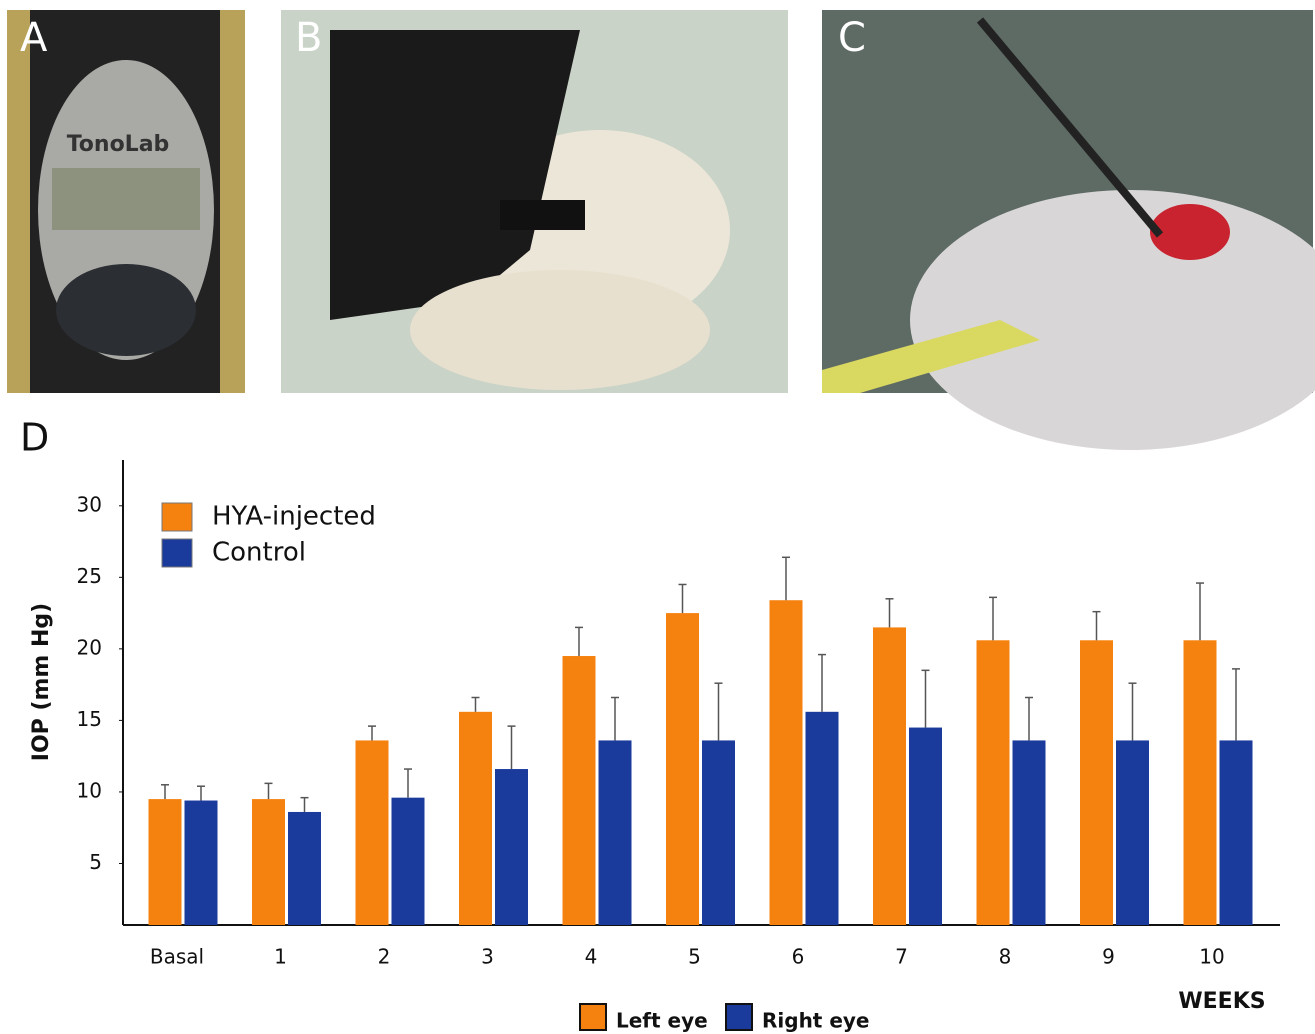 This screenshot has width=1315, height=1034. What do you see at coordinates (89, 504) in the screenshot?
I see `y-tick-label: 30` at bounding box center [89, 504].